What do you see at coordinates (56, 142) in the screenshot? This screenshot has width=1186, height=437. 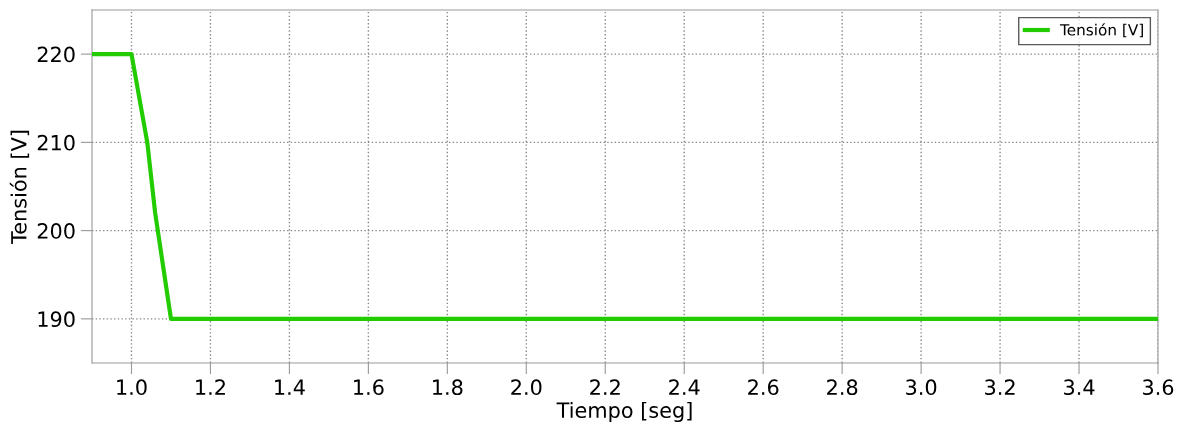 I see `y-tick-label: 210` at bounding box center [56, 142].